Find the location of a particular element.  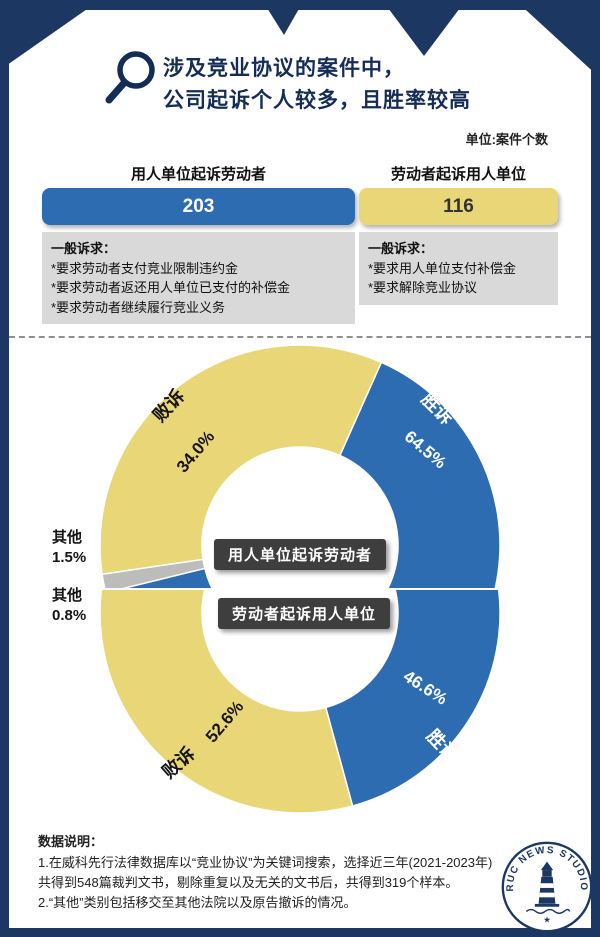

column-header-employer: 用人单位起诉劳动者 is located at coordinates (198, 174).